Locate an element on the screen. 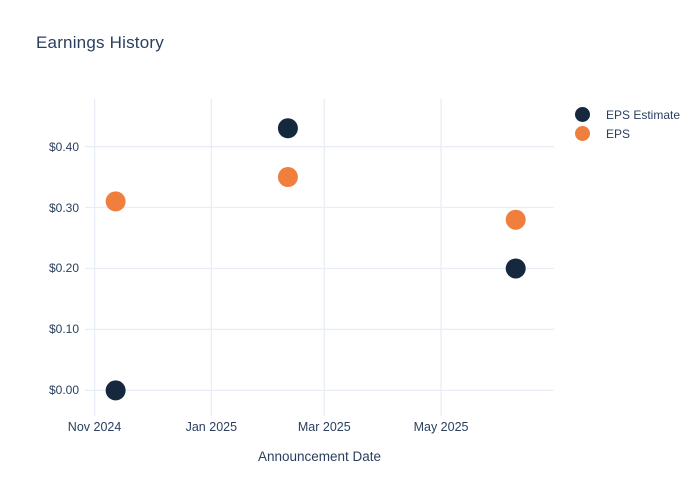 Image resolution: width=700 pixels, height=500 pixels. legend-label-eps: EPS is located at coordinates (618, 133).